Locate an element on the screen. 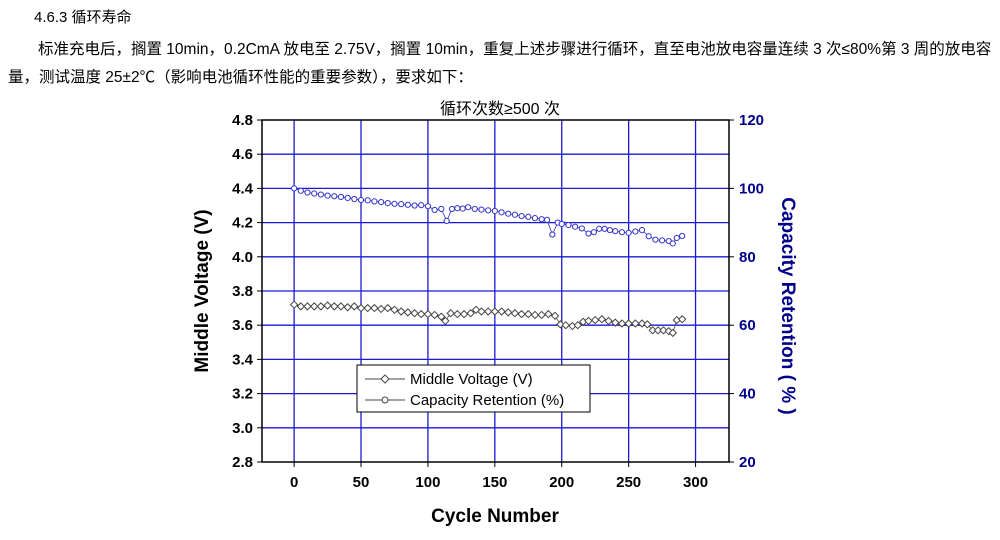 The height and width of the screenshot is (540, 1000). legend-voltage-label: Middle Voltage (V) is located at coordinates (471, 379).